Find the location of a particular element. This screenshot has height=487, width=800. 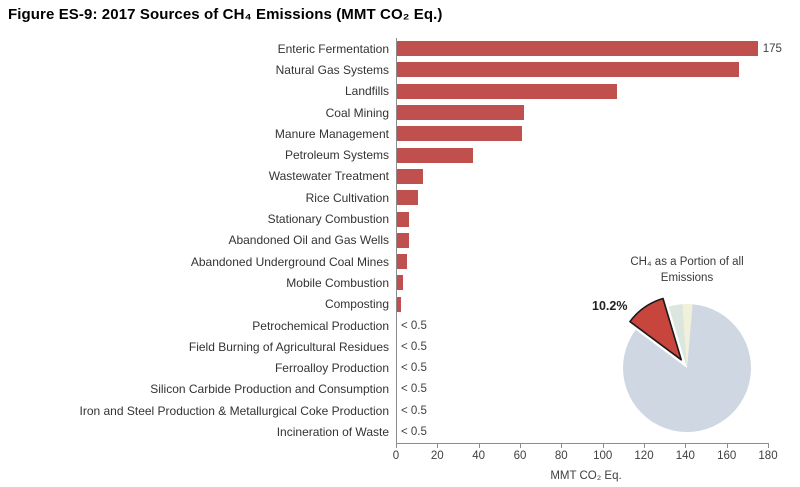

pie-slice-unlabeled-sliver-yellow is located at coordinates (687, 336).